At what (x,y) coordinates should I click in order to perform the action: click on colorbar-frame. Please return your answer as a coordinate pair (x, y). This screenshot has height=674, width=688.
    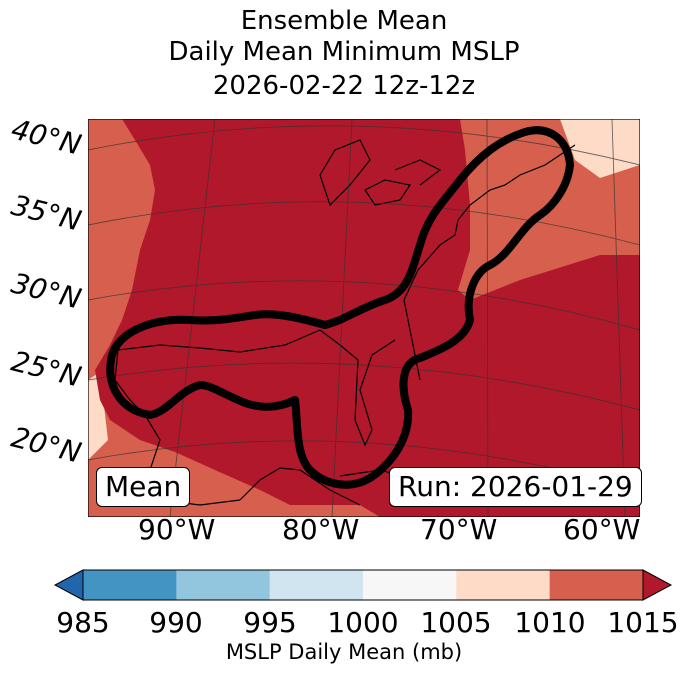
    Looking at the image, I should click on (363, 585).